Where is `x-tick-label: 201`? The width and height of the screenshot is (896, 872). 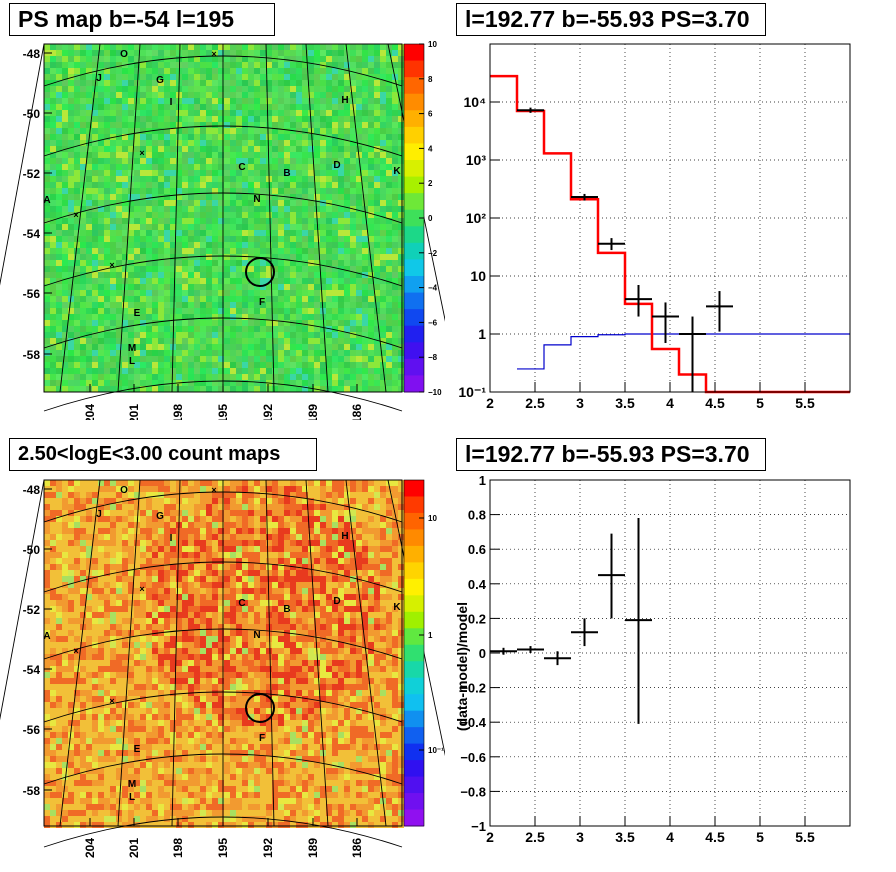
x-tick-label: 201 is located at coordinates (134, 412).